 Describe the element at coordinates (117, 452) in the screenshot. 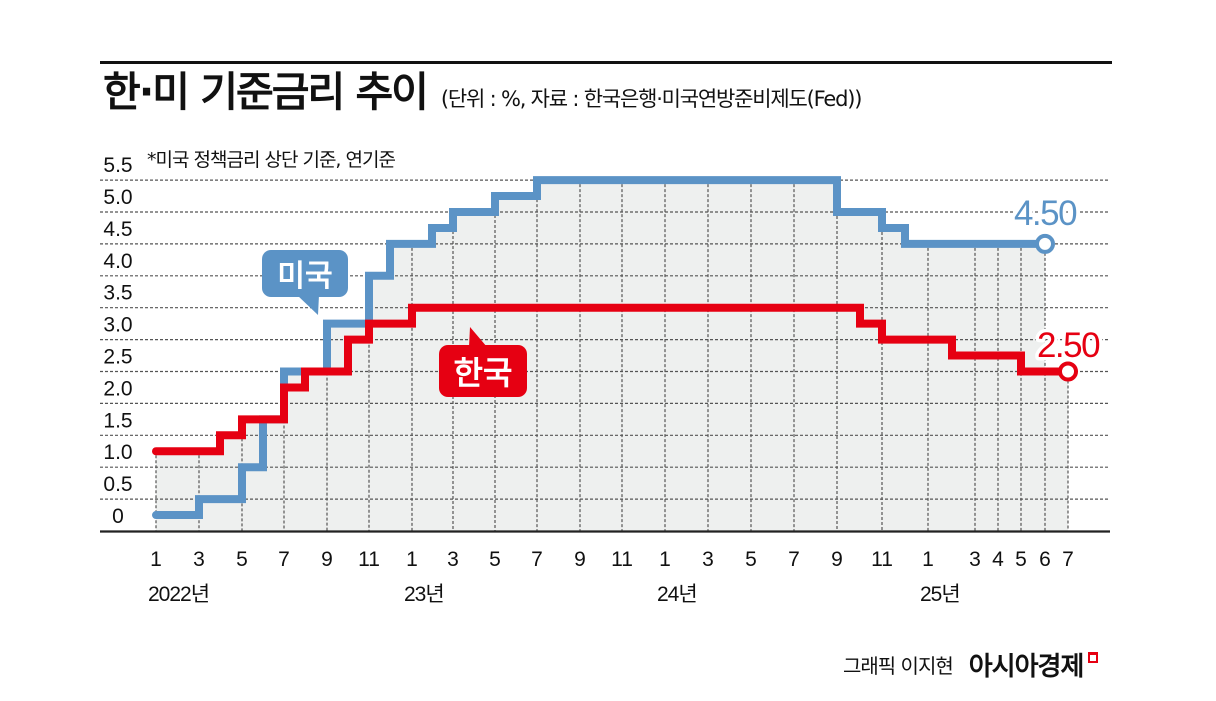

I see `y-tick-label: 1.0` at that location.